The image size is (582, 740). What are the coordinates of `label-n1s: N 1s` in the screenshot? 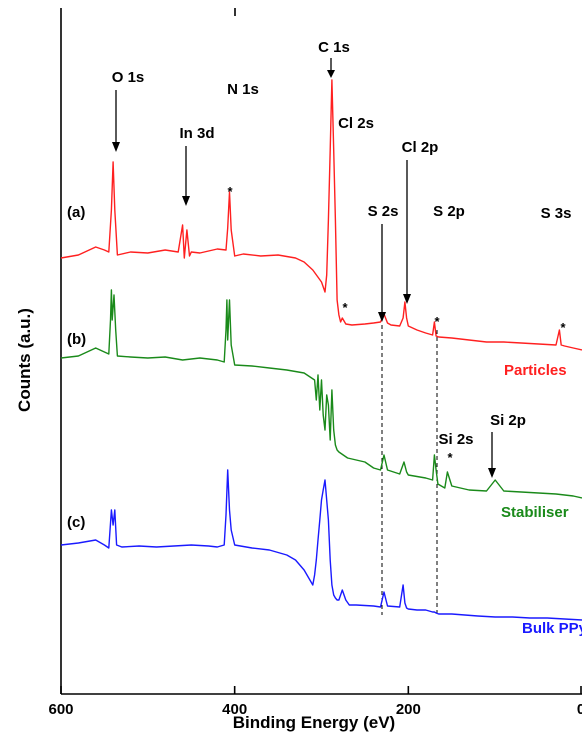 It's located at (243, 89).